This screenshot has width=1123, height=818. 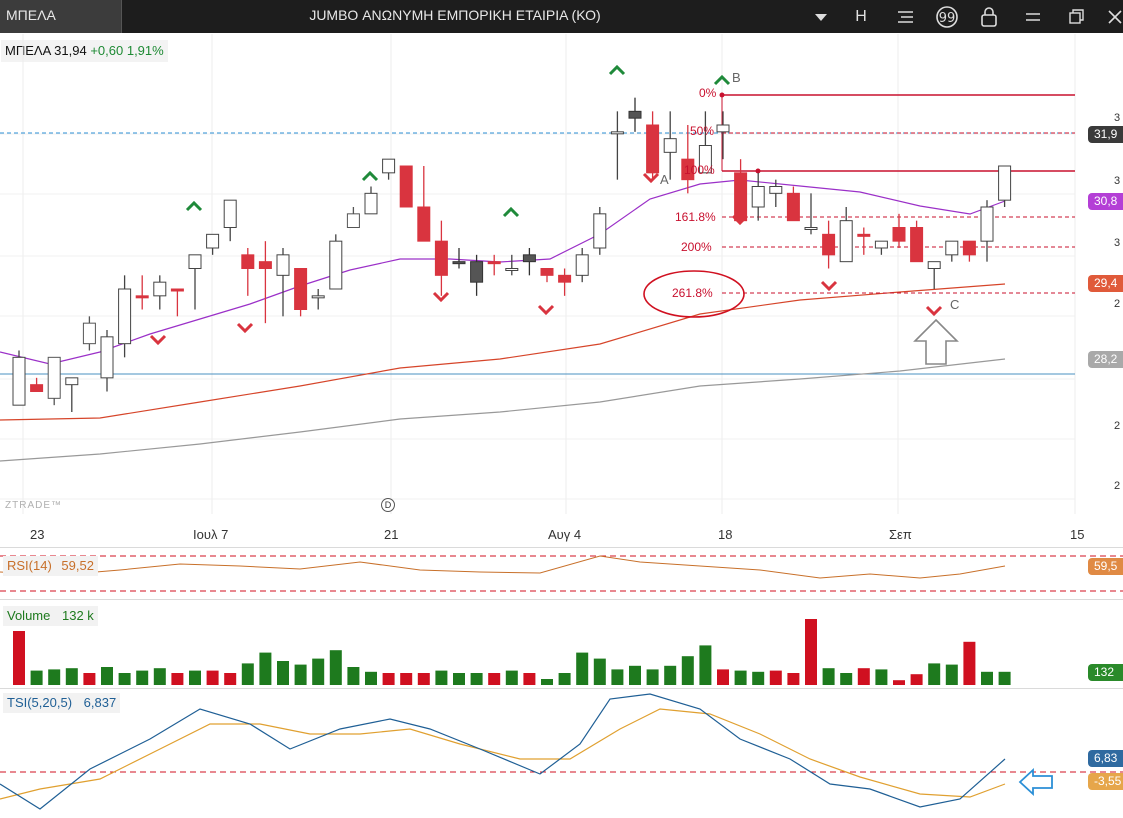 What do you see at coordinates (503, 410) in the screenshot?
I see `ma-long-line` at bounding box center [503, 410].